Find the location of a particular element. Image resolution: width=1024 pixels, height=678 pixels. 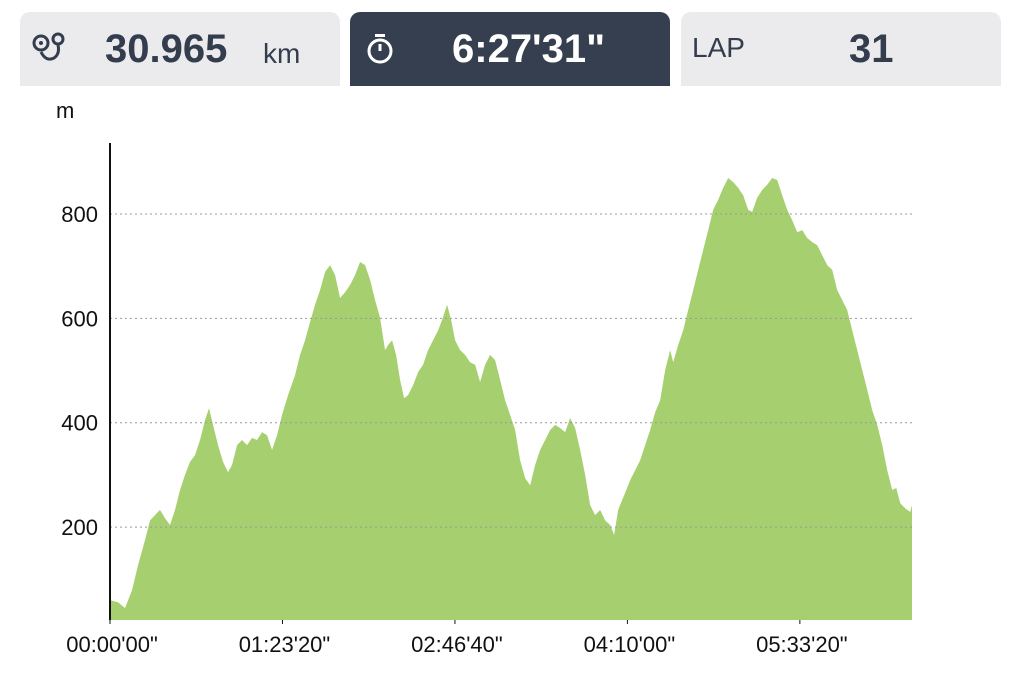

x-tick-label: 04:10'00" is located at coordinates (630, 644).